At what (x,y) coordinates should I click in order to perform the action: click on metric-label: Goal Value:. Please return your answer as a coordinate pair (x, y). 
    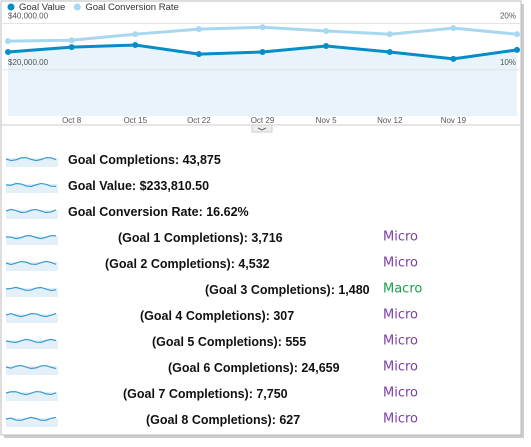
    Looking at the image, I should click on (104, 186).